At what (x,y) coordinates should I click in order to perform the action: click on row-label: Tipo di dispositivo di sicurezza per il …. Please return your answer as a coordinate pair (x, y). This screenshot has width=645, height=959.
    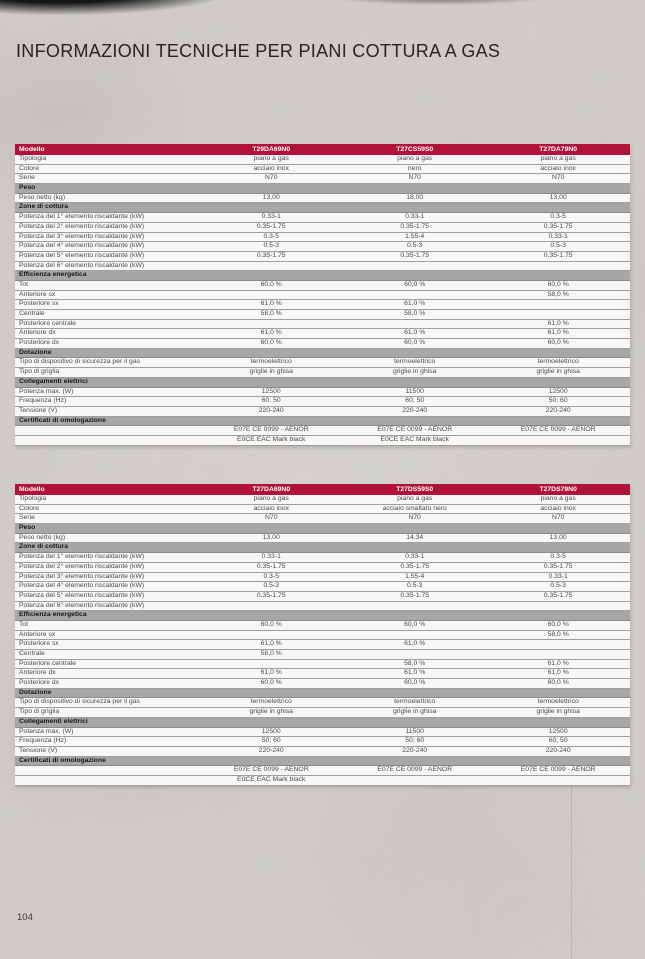
    Looking at the image, I should click on (80, 702).